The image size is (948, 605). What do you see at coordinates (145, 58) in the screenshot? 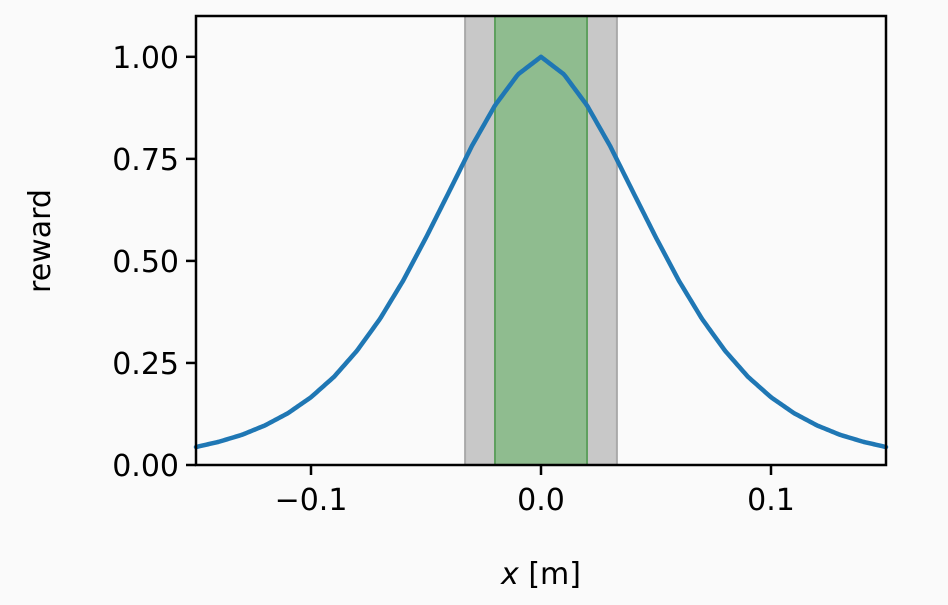
I see `y-tick-label: 1.00` at bounding box center [145, 58].